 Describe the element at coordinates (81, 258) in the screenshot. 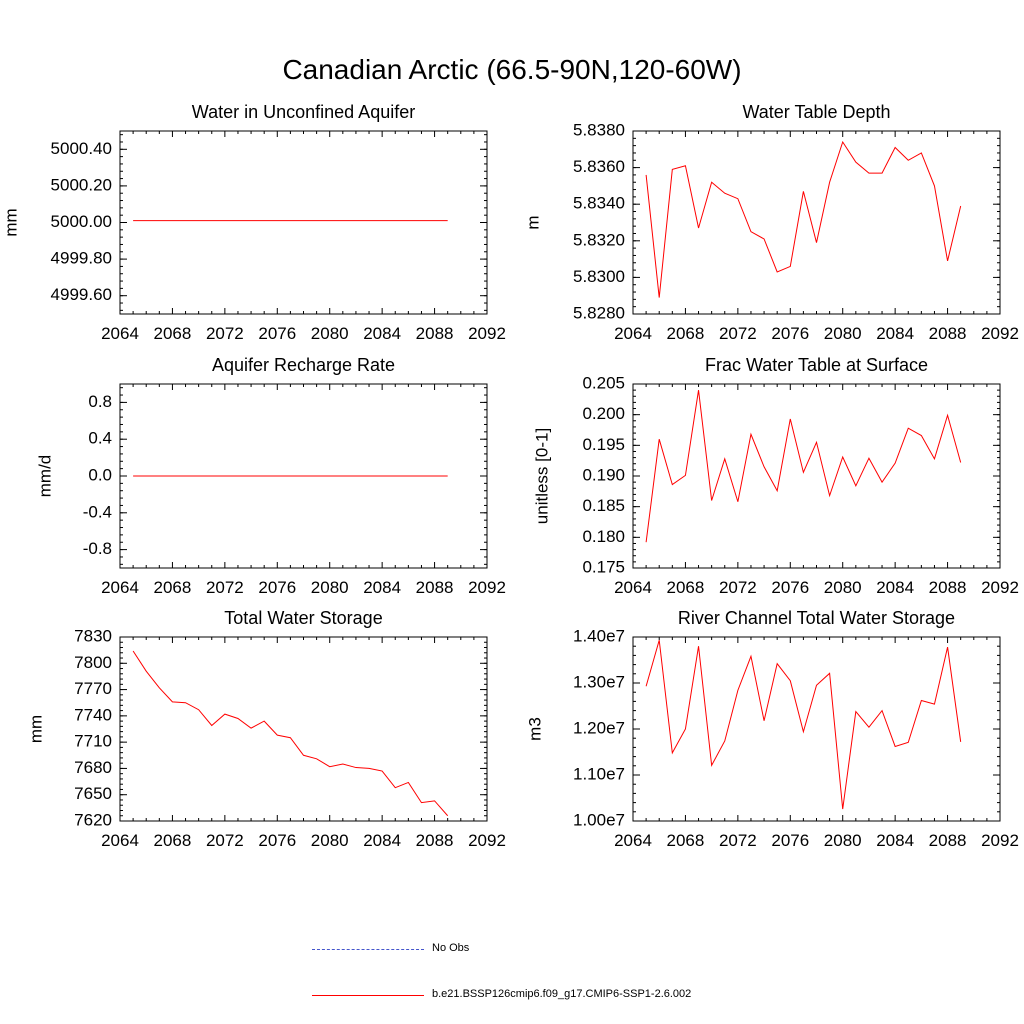

I see `y-tick-label: 4999.80` at that location.